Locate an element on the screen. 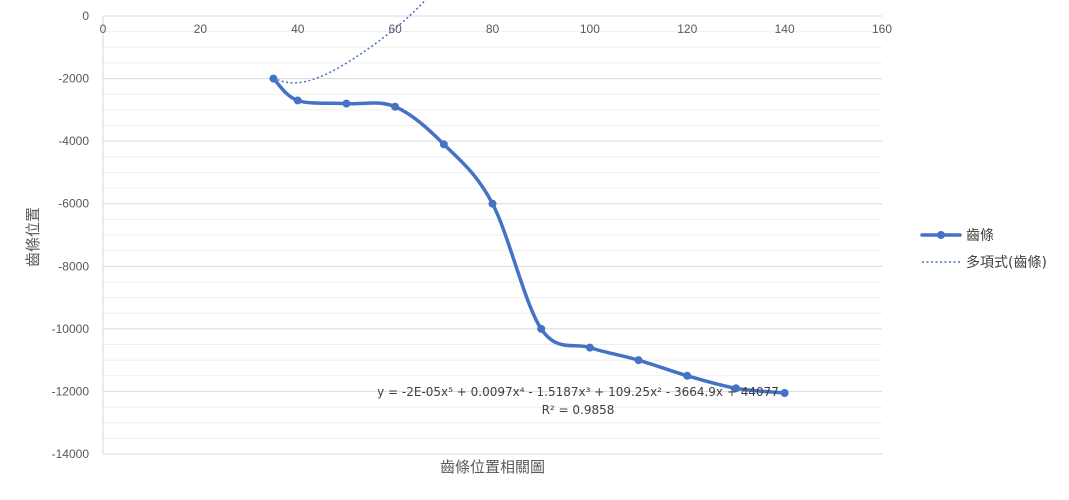  legend: 齒條 多項式(齒條) is located at coordinates (983, 249).